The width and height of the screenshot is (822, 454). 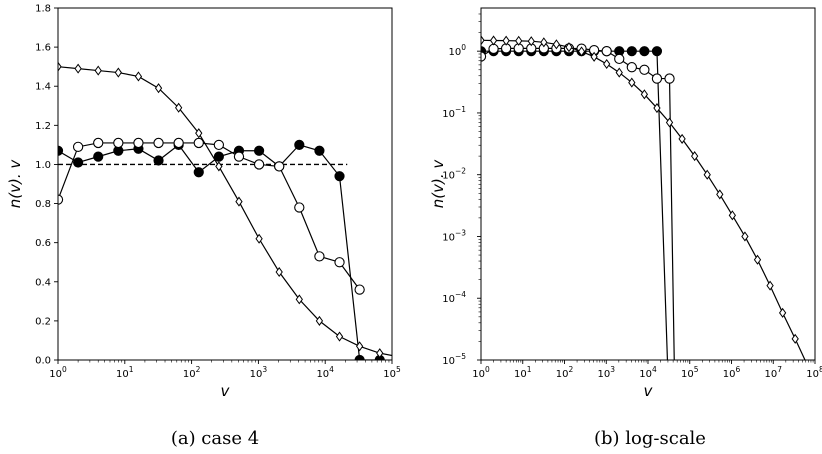 What do you see at coordinates (209, 216) in the screenshot?
I see `series-line` at bounding box center [209, 216].